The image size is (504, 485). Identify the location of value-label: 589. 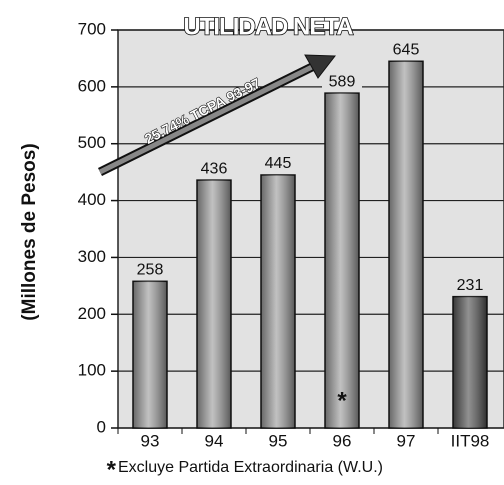
(342, 81).